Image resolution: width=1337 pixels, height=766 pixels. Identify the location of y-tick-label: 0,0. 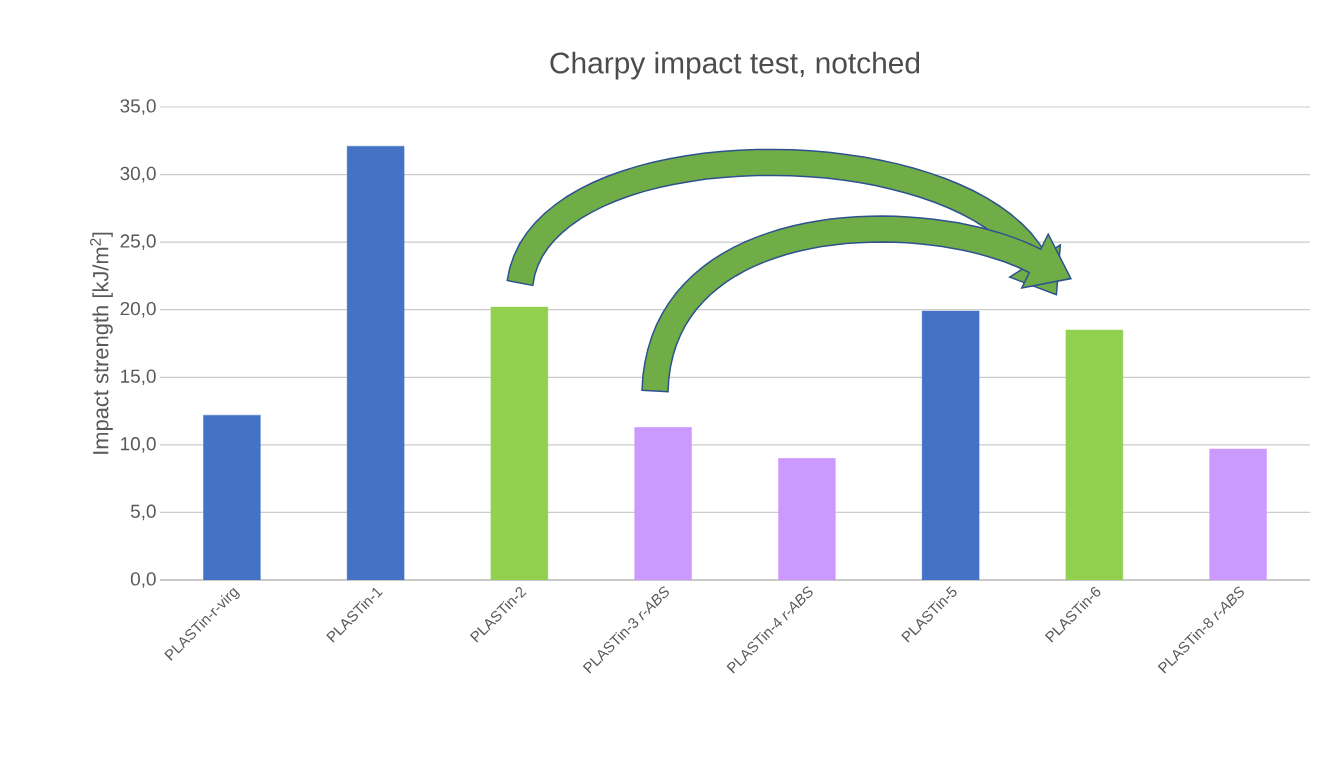
(143, 580).